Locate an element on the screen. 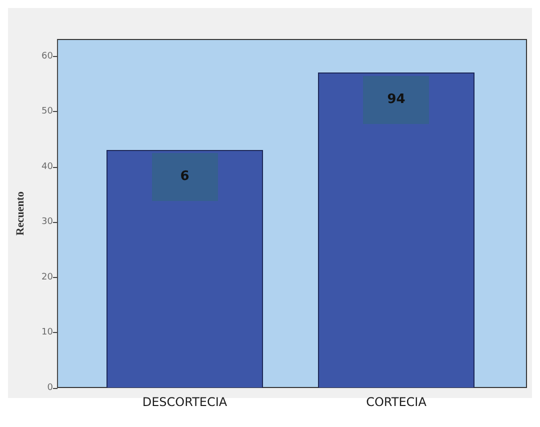 The width and height of the screenshot is (540, 427). annotation: 94 is located at coordinates (396, 100).